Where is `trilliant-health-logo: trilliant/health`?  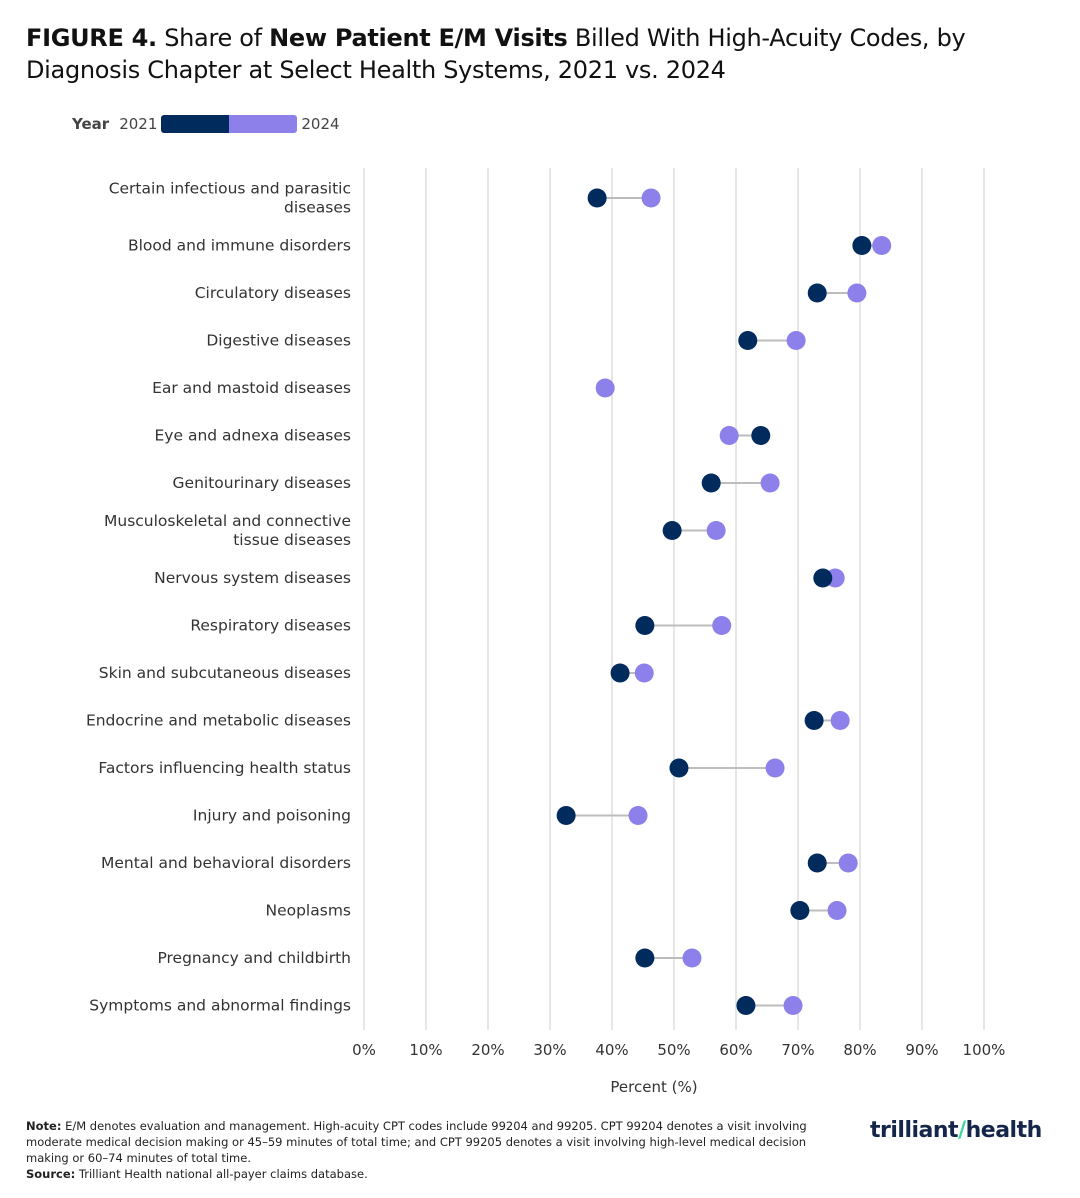
trilliant-health-logo: trilliant/health is located at coordinates (956, 1130).